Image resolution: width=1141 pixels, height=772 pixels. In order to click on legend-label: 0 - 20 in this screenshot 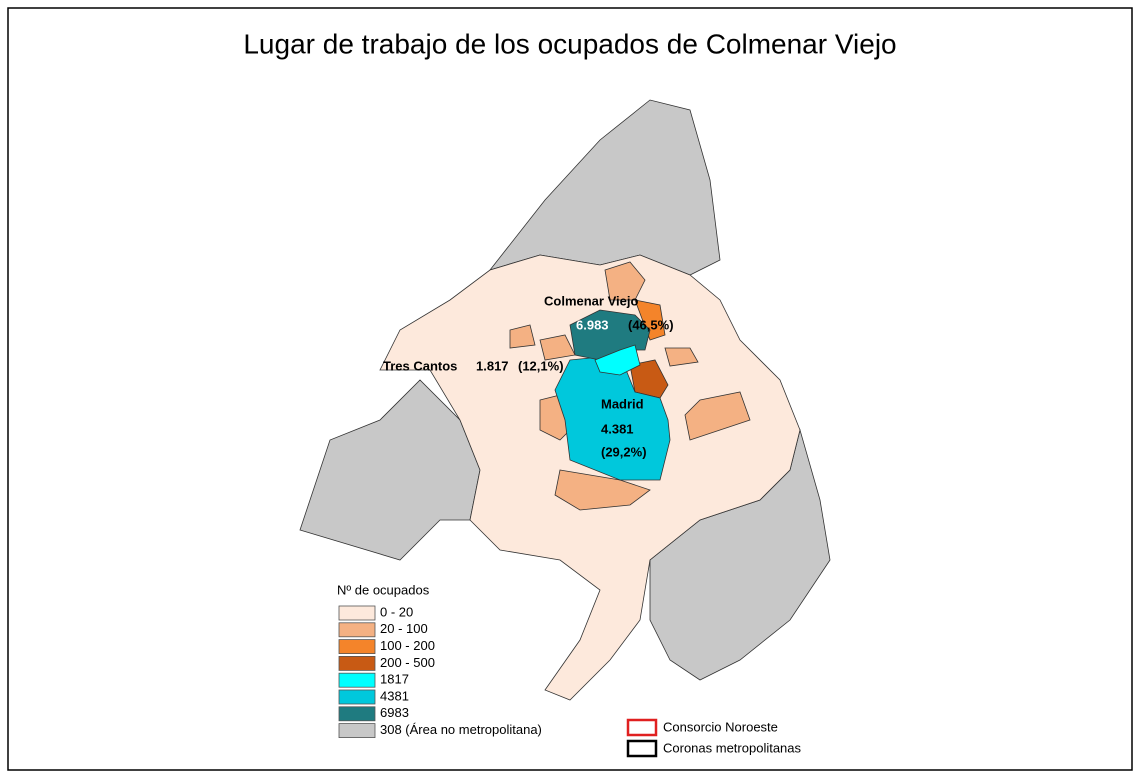, I will do `click(396, 611)`.